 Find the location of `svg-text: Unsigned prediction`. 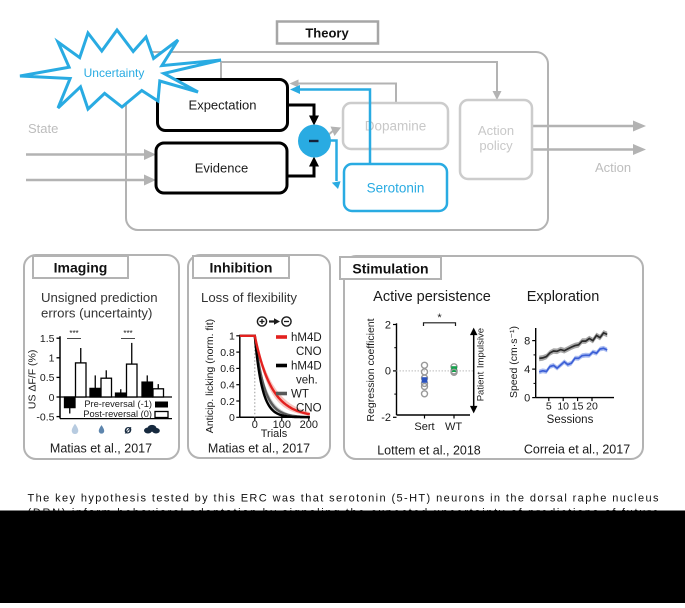

svg-text: Unsigned prediction is located at coordinates (99, 297).